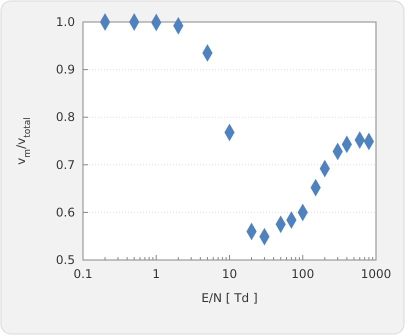 This screenshot has height=335, width=405. I want to click on y-tick-label: 0.5, so click(65, 260).